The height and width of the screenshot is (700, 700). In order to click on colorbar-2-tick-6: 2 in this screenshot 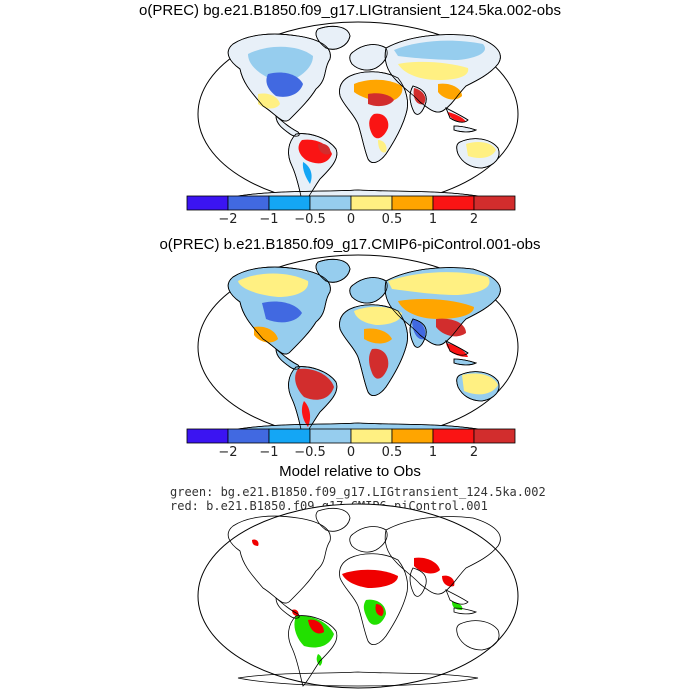, I will do `click(474, 452)`.